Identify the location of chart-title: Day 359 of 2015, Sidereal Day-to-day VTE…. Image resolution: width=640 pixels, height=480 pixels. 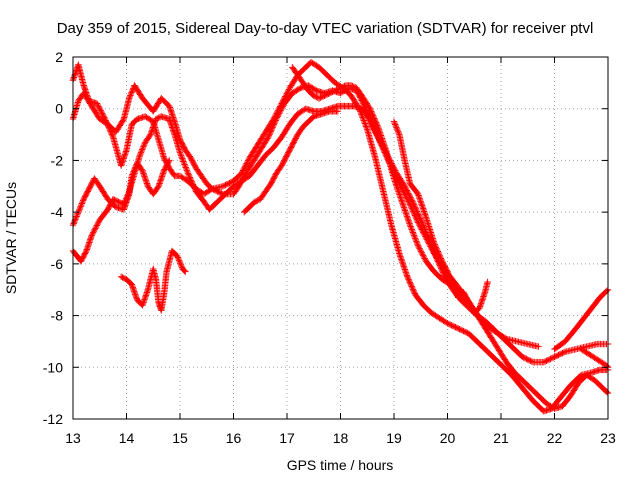
(325, 28).